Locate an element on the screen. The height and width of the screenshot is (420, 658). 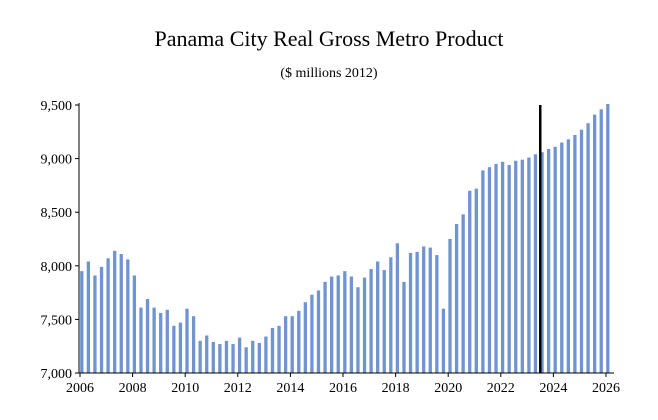
x-tick-label-6: 2018 is located at coordinates (396, 388).